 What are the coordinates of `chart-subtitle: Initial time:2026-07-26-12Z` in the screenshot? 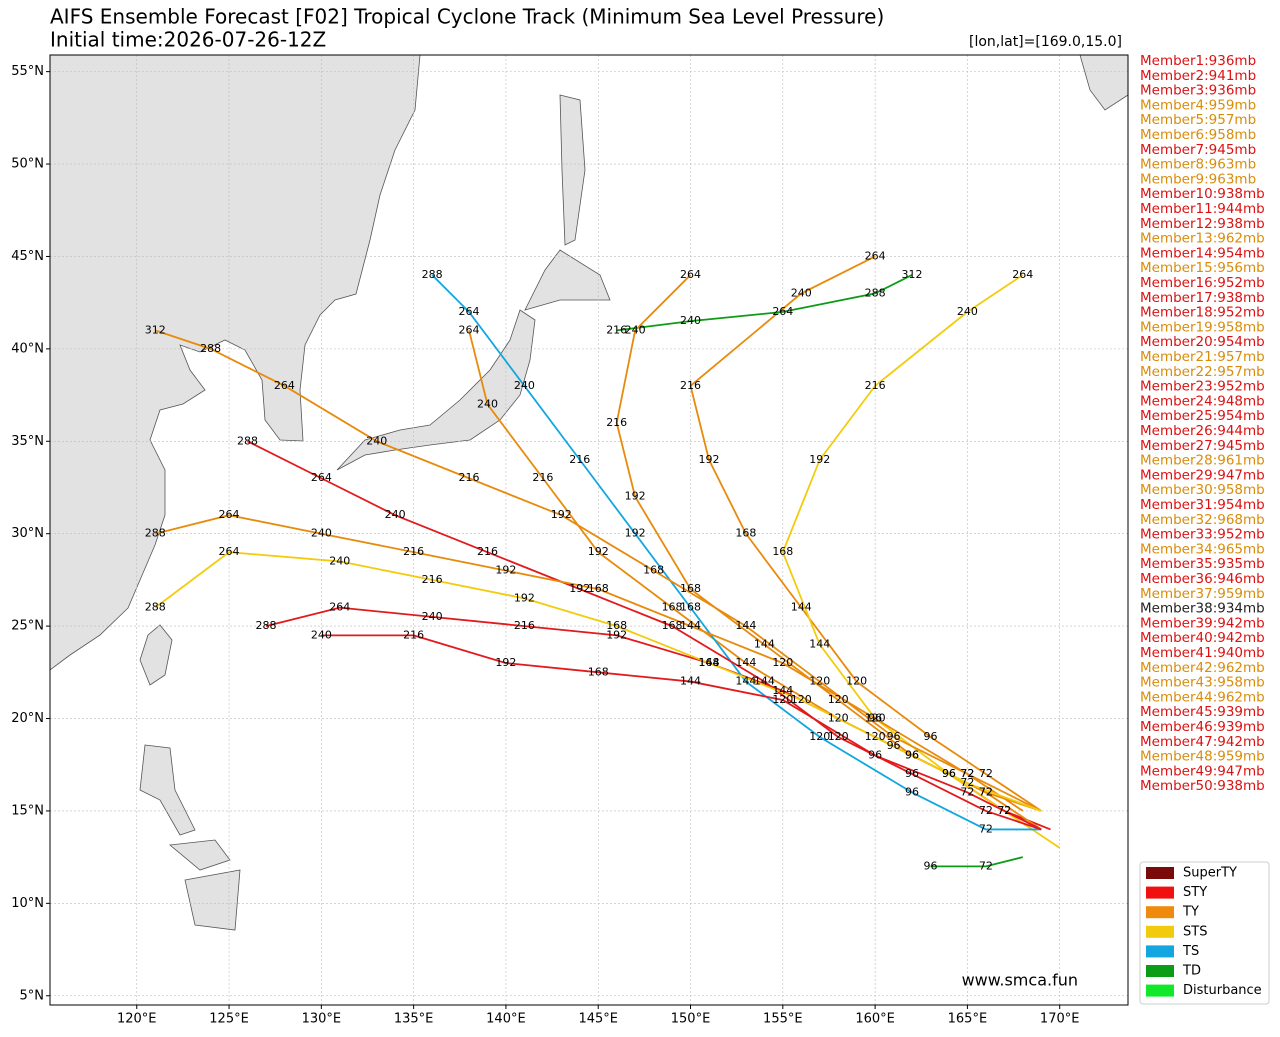 It's located at (188, 40).